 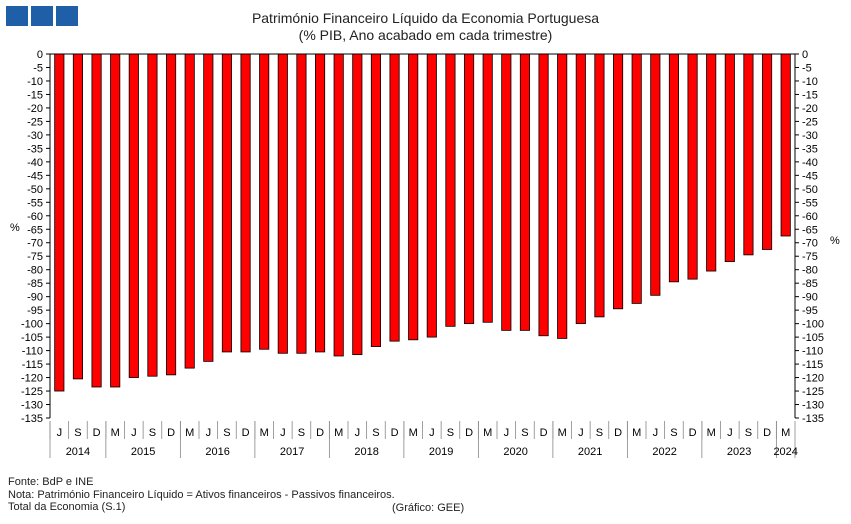 I want to click on y-tick-label-right: -40, so click(x=810, y=163).